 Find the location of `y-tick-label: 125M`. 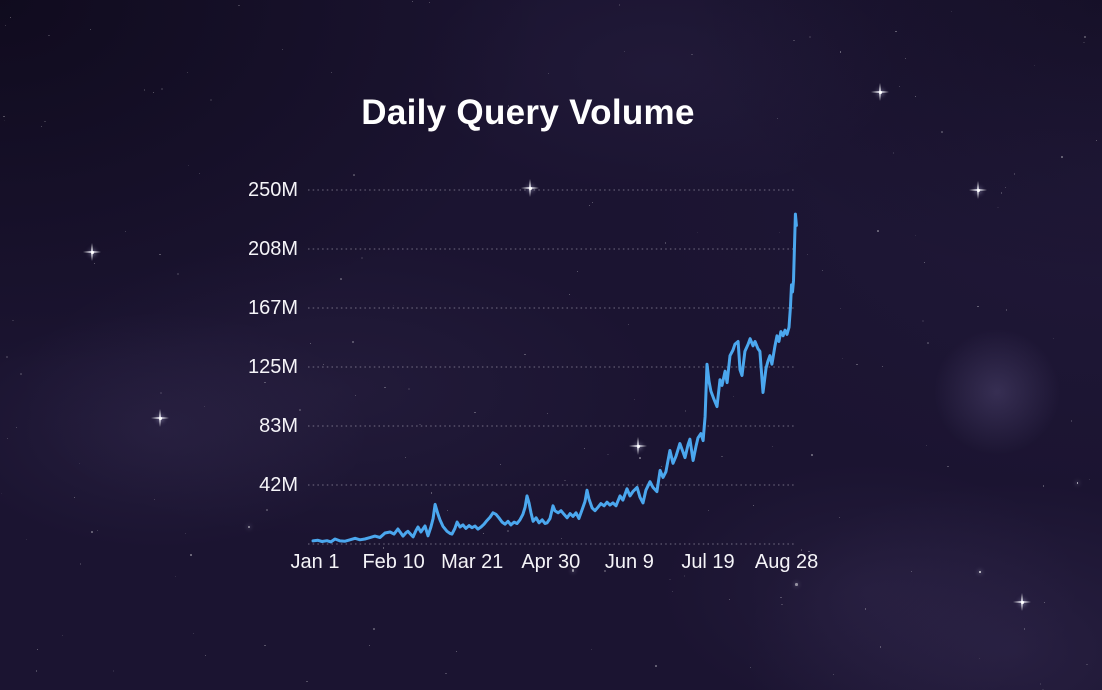

y-tick-label: 125M is located at coordinates (272, 367).